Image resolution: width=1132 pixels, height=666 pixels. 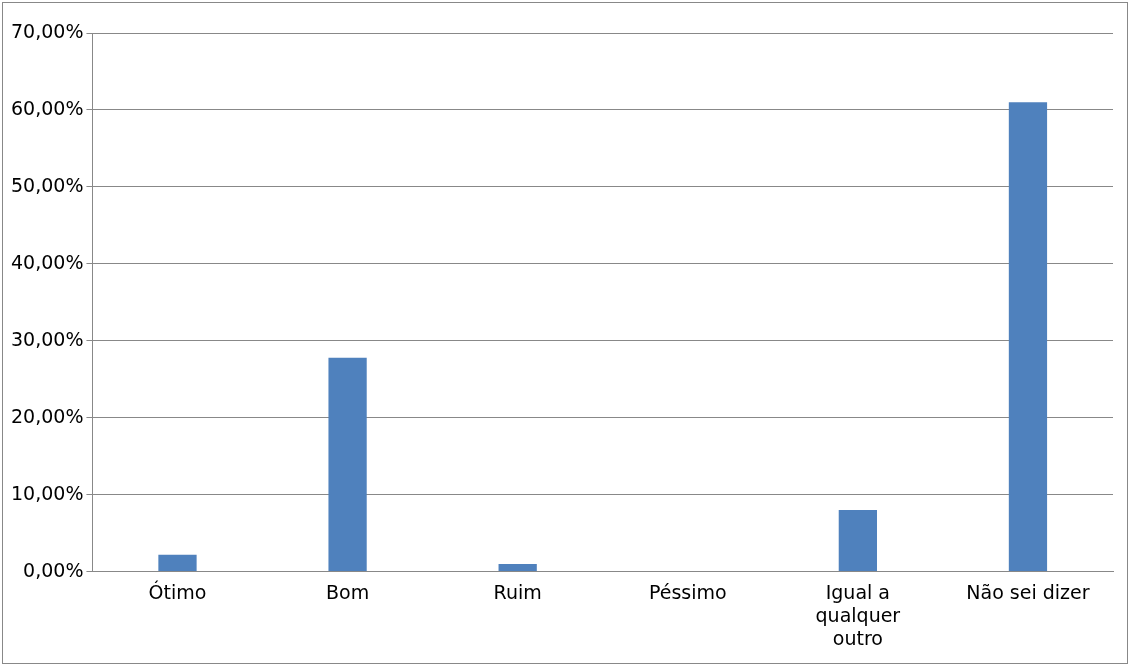 I want to click on x-tick-label: Ótimo, so click(x=177, y=591).